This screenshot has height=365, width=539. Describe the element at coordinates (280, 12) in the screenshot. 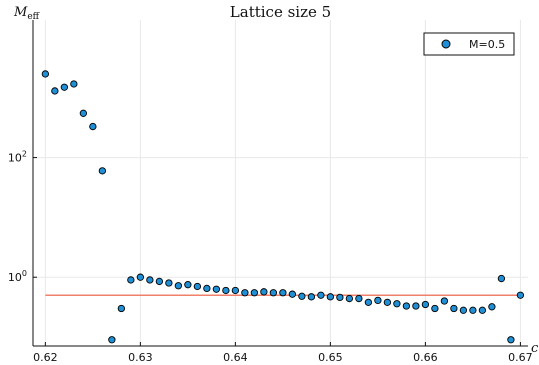

I see `chart-title: Lattice size 5` at that location.